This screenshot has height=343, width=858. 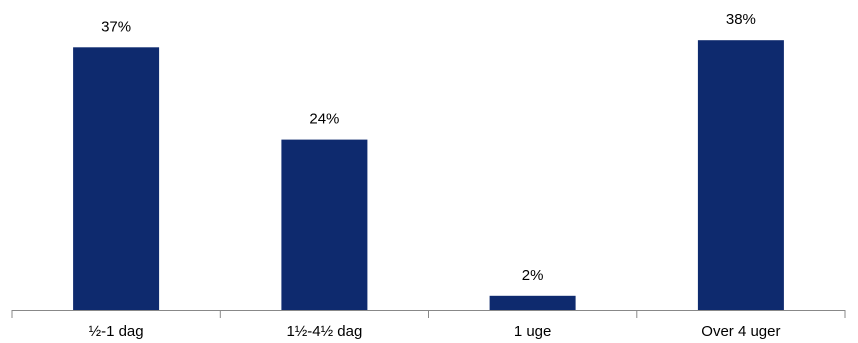 What do you see at coordinates (740, 331) in the screenshot?
I see `x-tick-label: Over 4 uger` at bounding box center [740, 331].